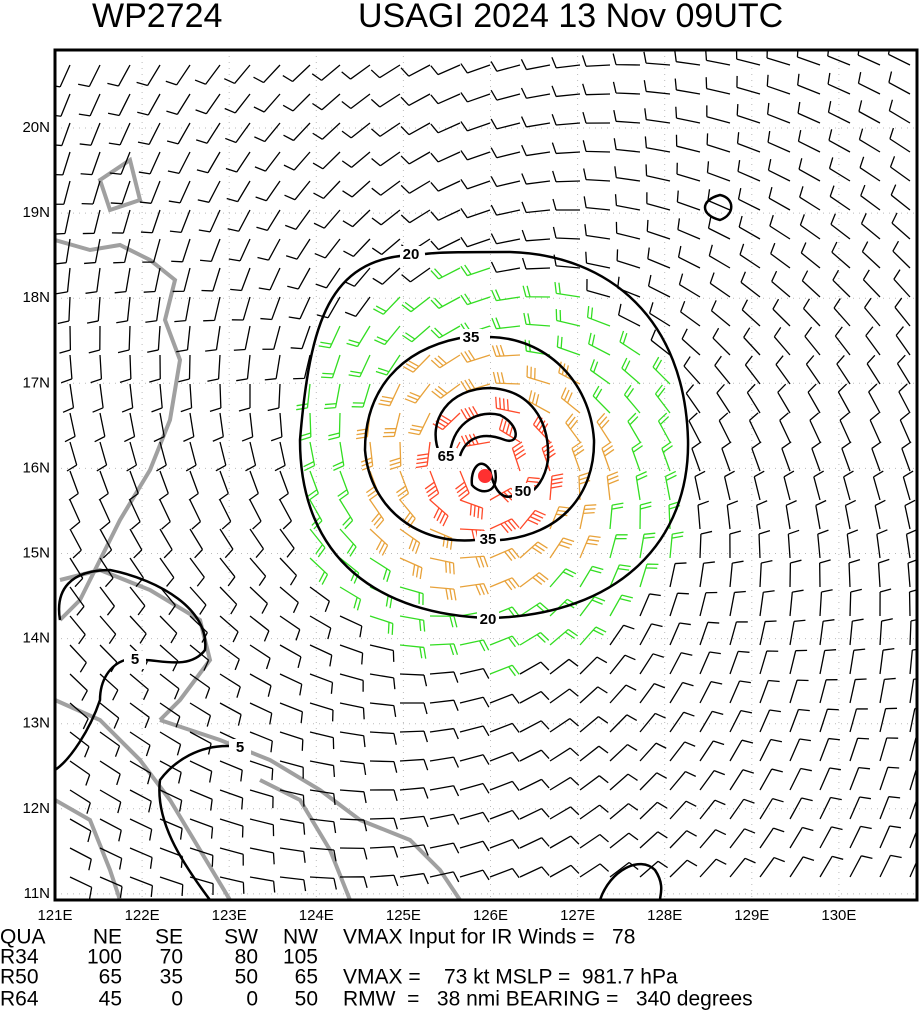 The width and height of the screenshot is (919, 1014). What do you see at coordinates (316, 915) in the screenshot?
I see `lon-label: 124E` at bounding box center [316, 915].